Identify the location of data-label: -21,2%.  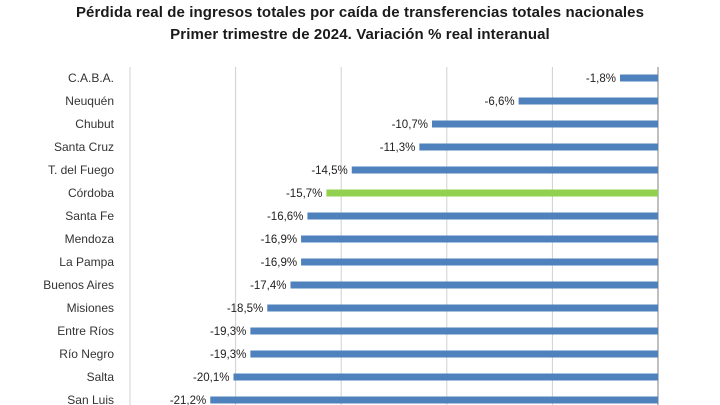
(188, 400).